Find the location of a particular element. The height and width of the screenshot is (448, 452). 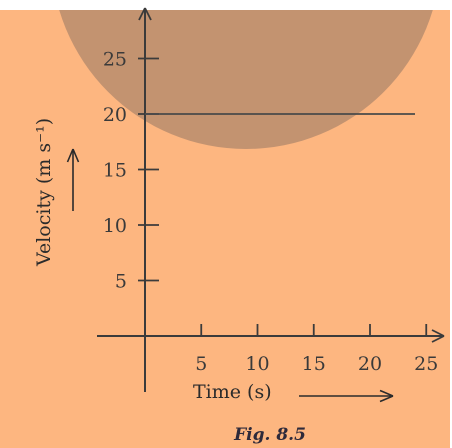

top-band is located at coordinates (225, 8).